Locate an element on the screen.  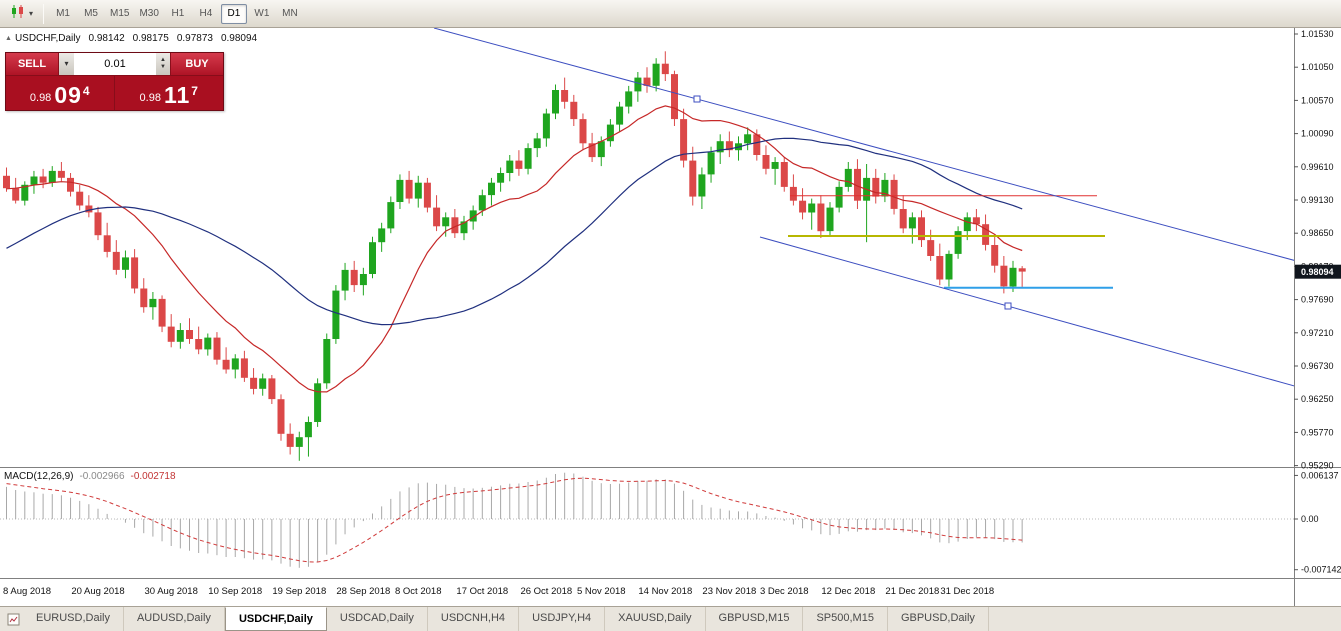
svg-text: 0.006137 is located at coordinates (1320, 475).